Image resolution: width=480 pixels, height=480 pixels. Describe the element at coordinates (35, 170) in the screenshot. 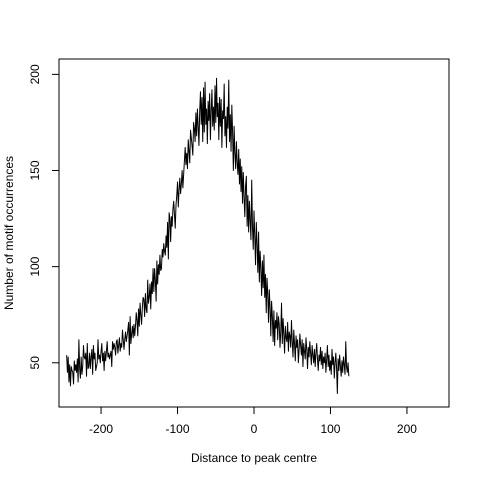

I see `y-tick-label: 150` at that location.